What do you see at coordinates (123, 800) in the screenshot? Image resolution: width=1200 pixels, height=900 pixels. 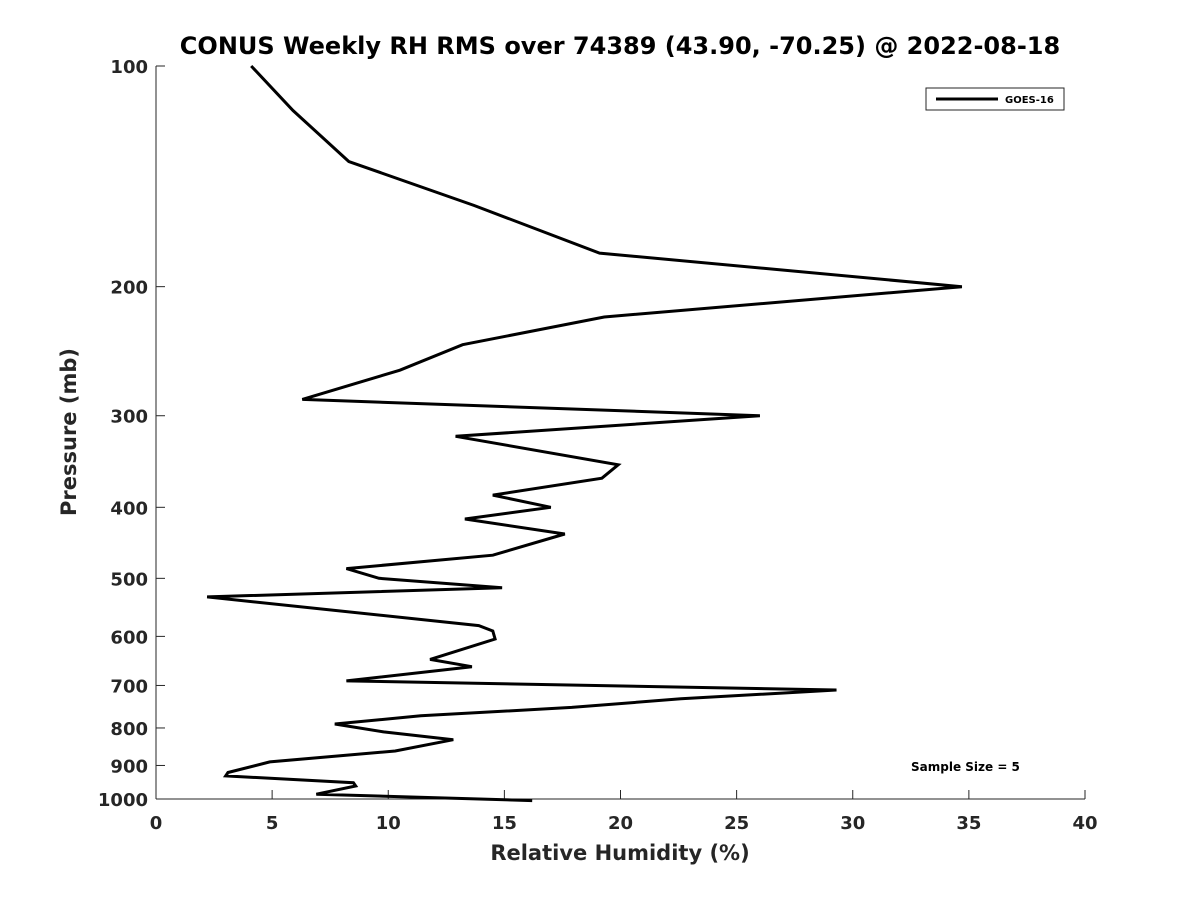 I see `y-tick-label: 1000` at bounding box center [123, 800].